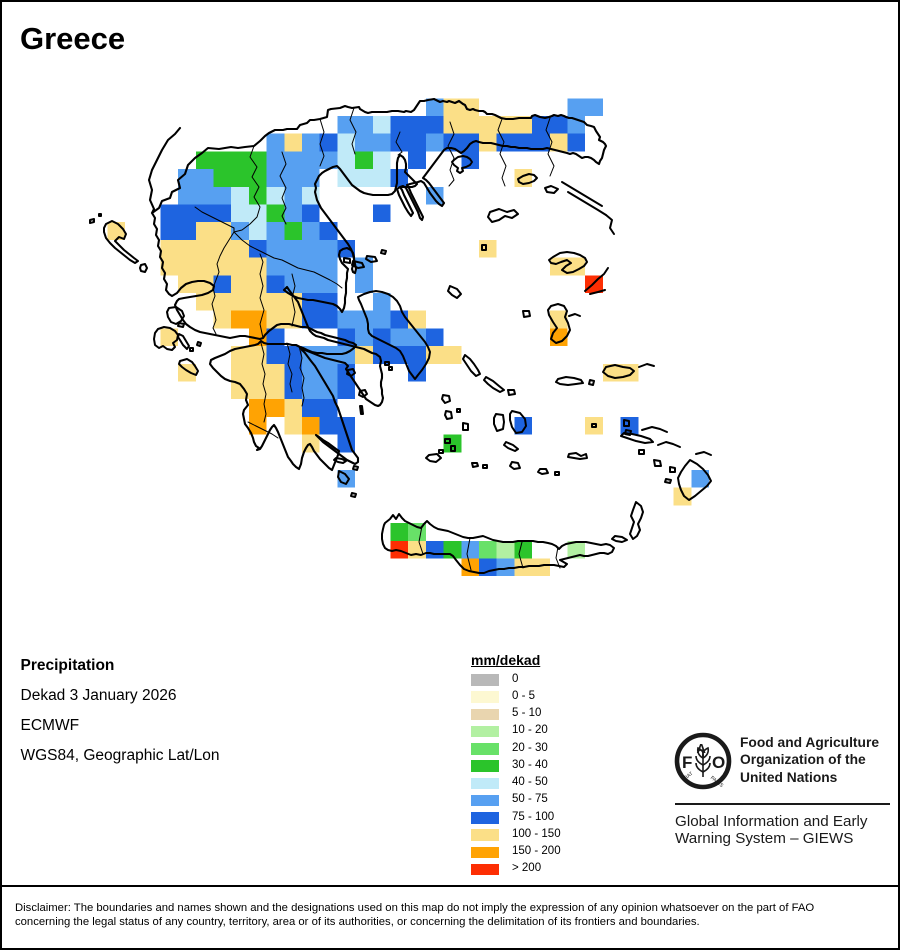  What do you see at coordinates (702, 748) in the screenshot?
I see `svg-text: A` at bounding box center [702, 748].